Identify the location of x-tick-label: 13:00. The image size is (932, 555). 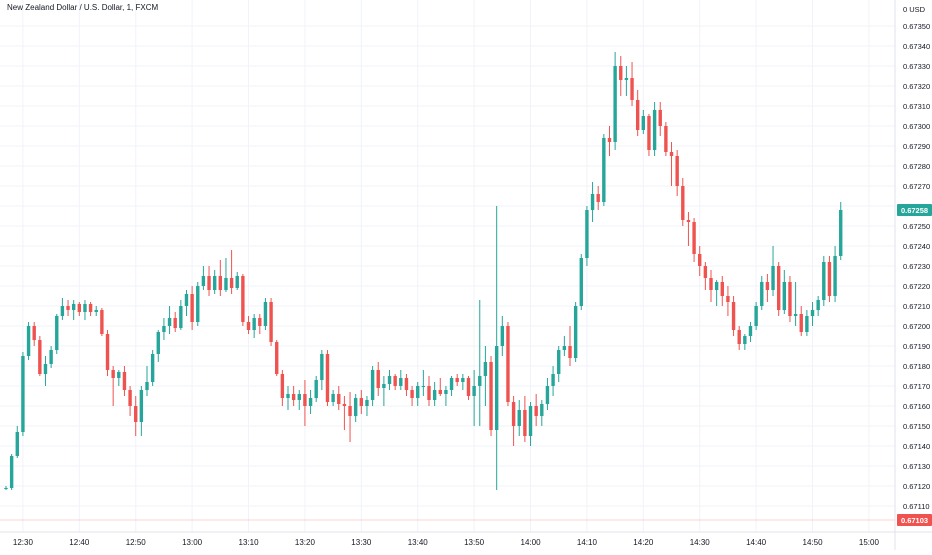
(192, 542).